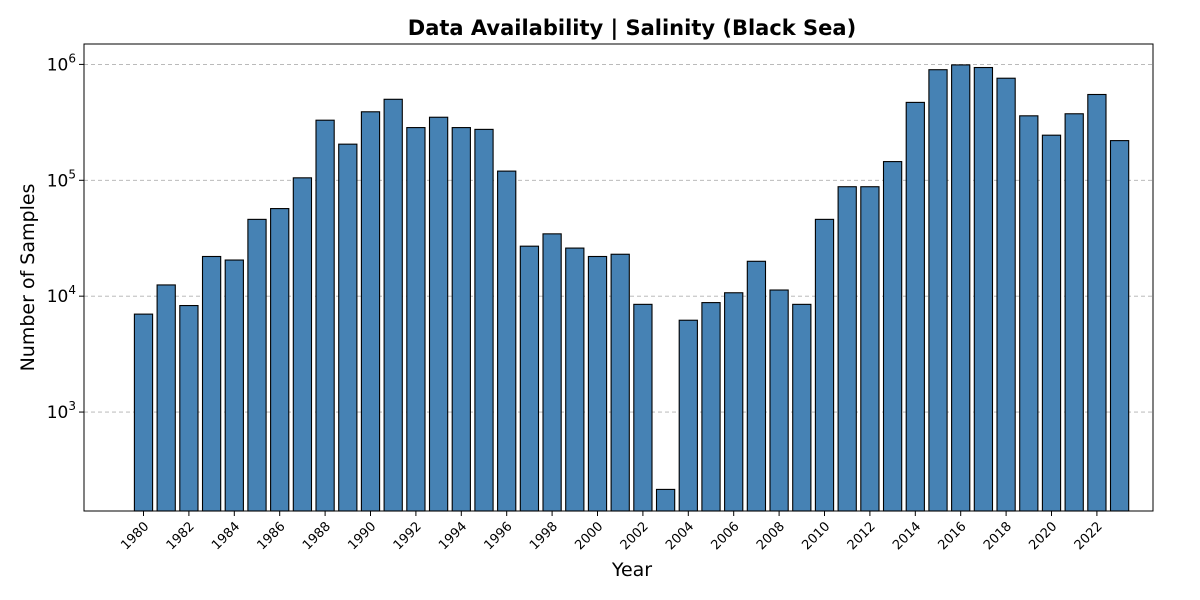 The width and height of the screenshot is (1200, 600). I want to click on bar-1988, so click(325, 315).